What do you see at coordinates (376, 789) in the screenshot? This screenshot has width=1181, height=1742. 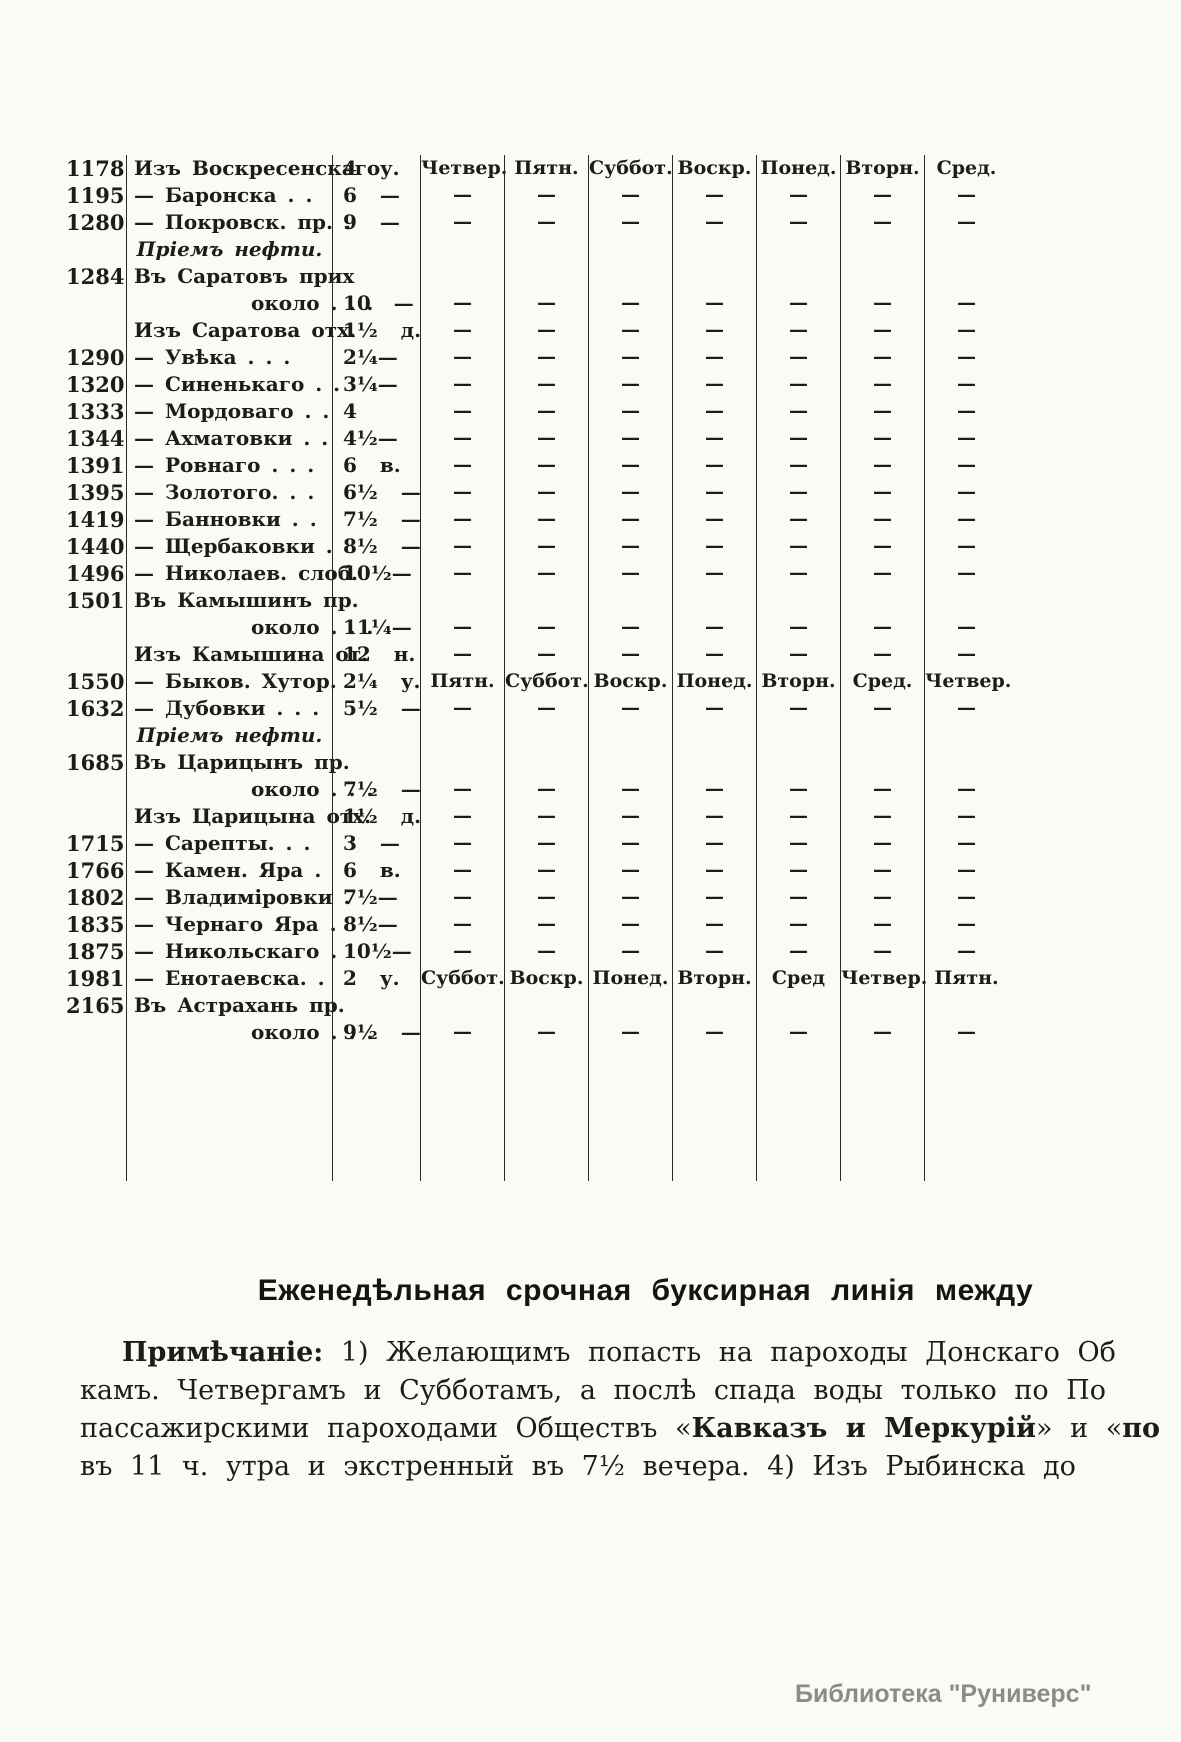 I see `time-cell: 7½ —` at bounding box center [376, 789].